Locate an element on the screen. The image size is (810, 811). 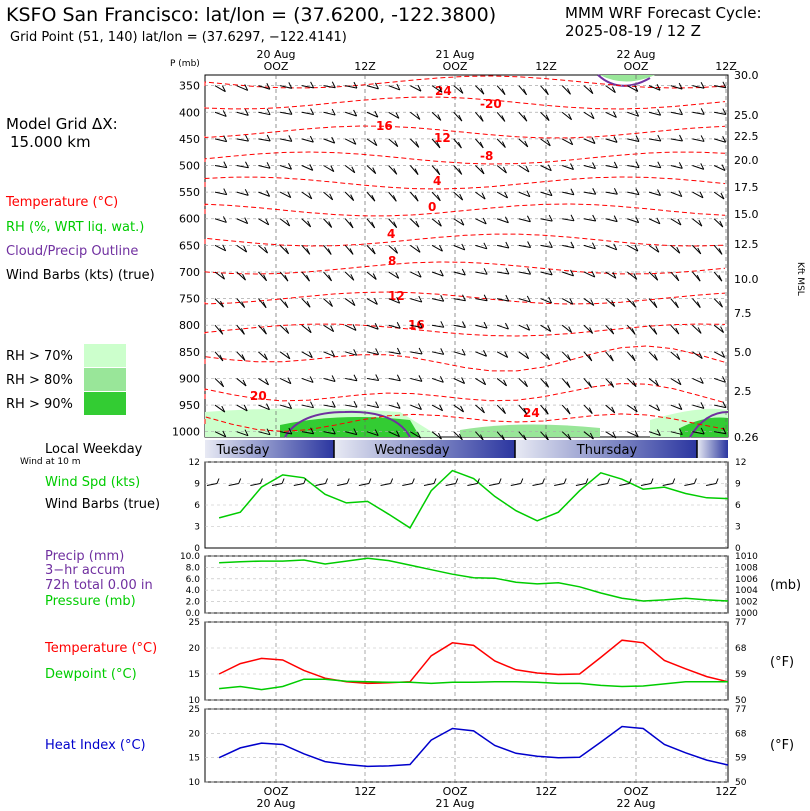
right-tick-label: 1000 is located at coordinates (746, 614).